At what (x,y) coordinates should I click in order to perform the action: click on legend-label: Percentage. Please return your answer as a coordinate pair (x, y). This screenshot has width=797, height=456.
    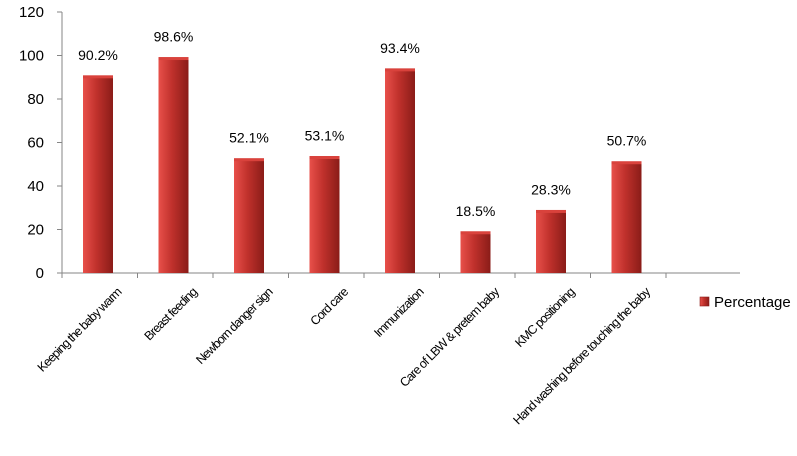
    Looking at the image, I should click on (752, 302).